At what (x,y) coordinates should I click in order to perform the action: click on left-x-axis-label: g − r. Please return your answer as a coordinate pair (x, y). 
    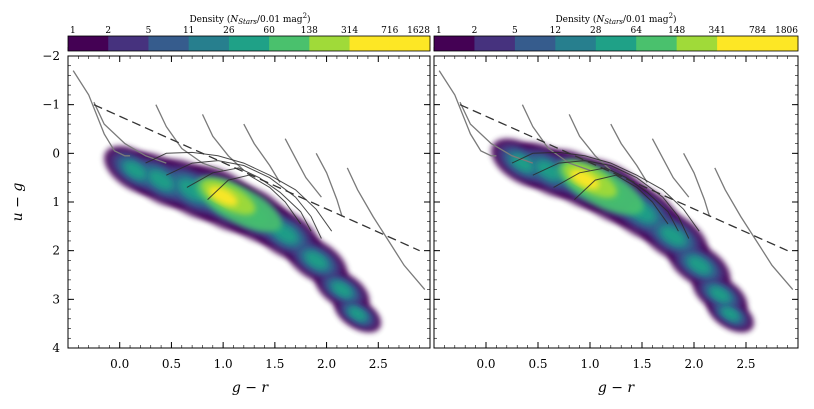
    Looking at the image, I should click on (251, 388).